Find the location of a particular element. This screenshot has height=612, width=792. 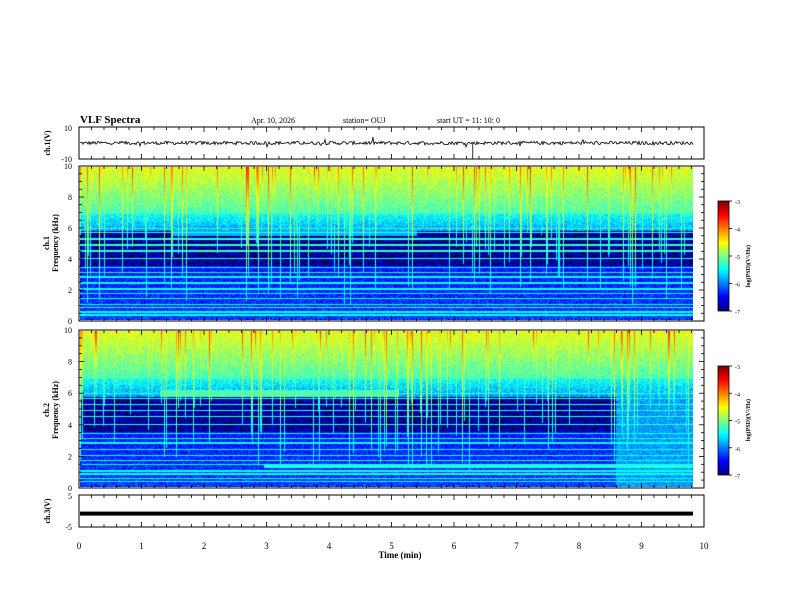

x-tick-label: 8 is located at coordinates (579, 546).